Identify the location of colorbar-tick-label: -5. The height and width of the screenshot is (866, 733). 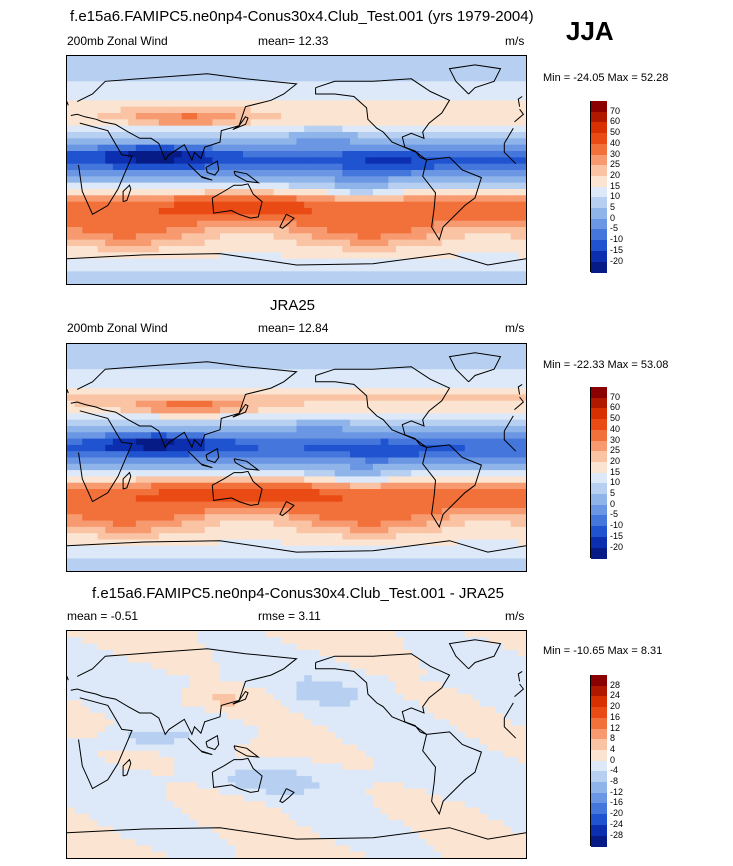
(614, 514).